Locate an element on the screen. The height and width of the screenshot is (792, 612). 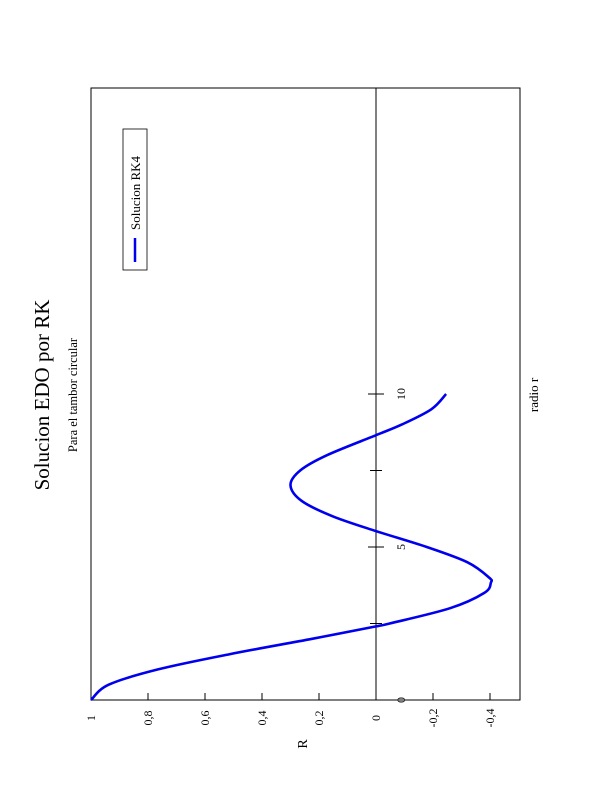
y-tick-label: 1 is located at coordinates (91, 718).